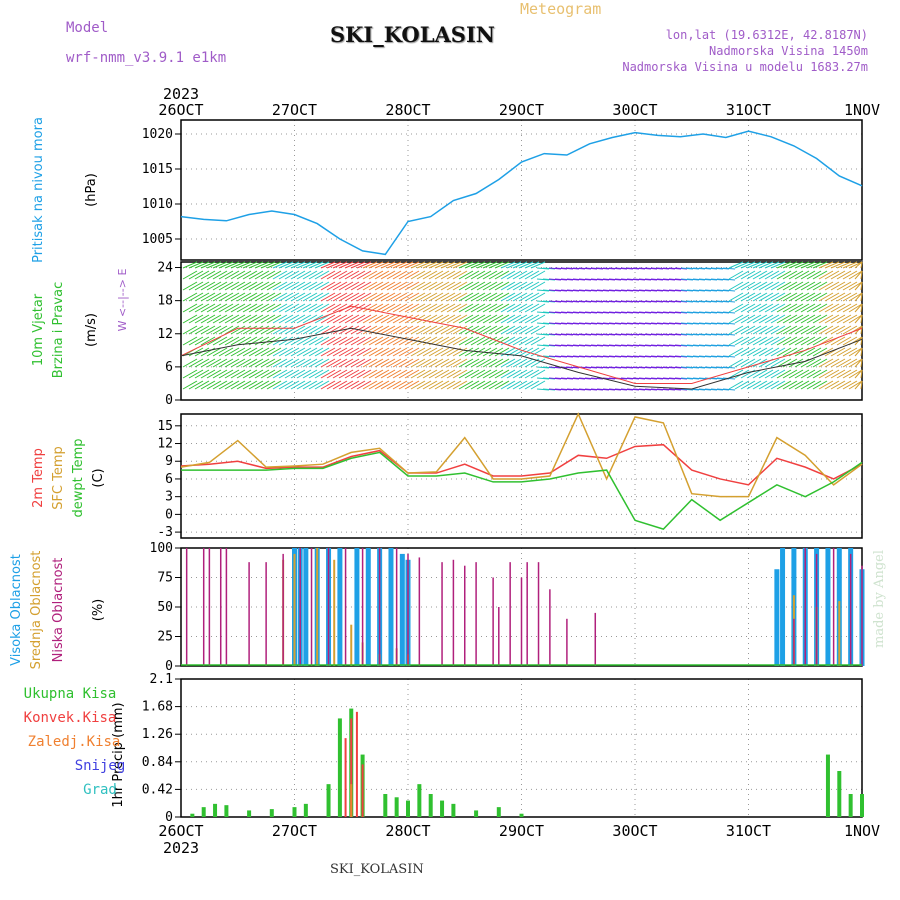 The width and height of the screenshot is (900, 900). Describe the element at coordinates (58, 478) in the screenshot. I see `temp-label-sfc: SFC Temp` at that location.